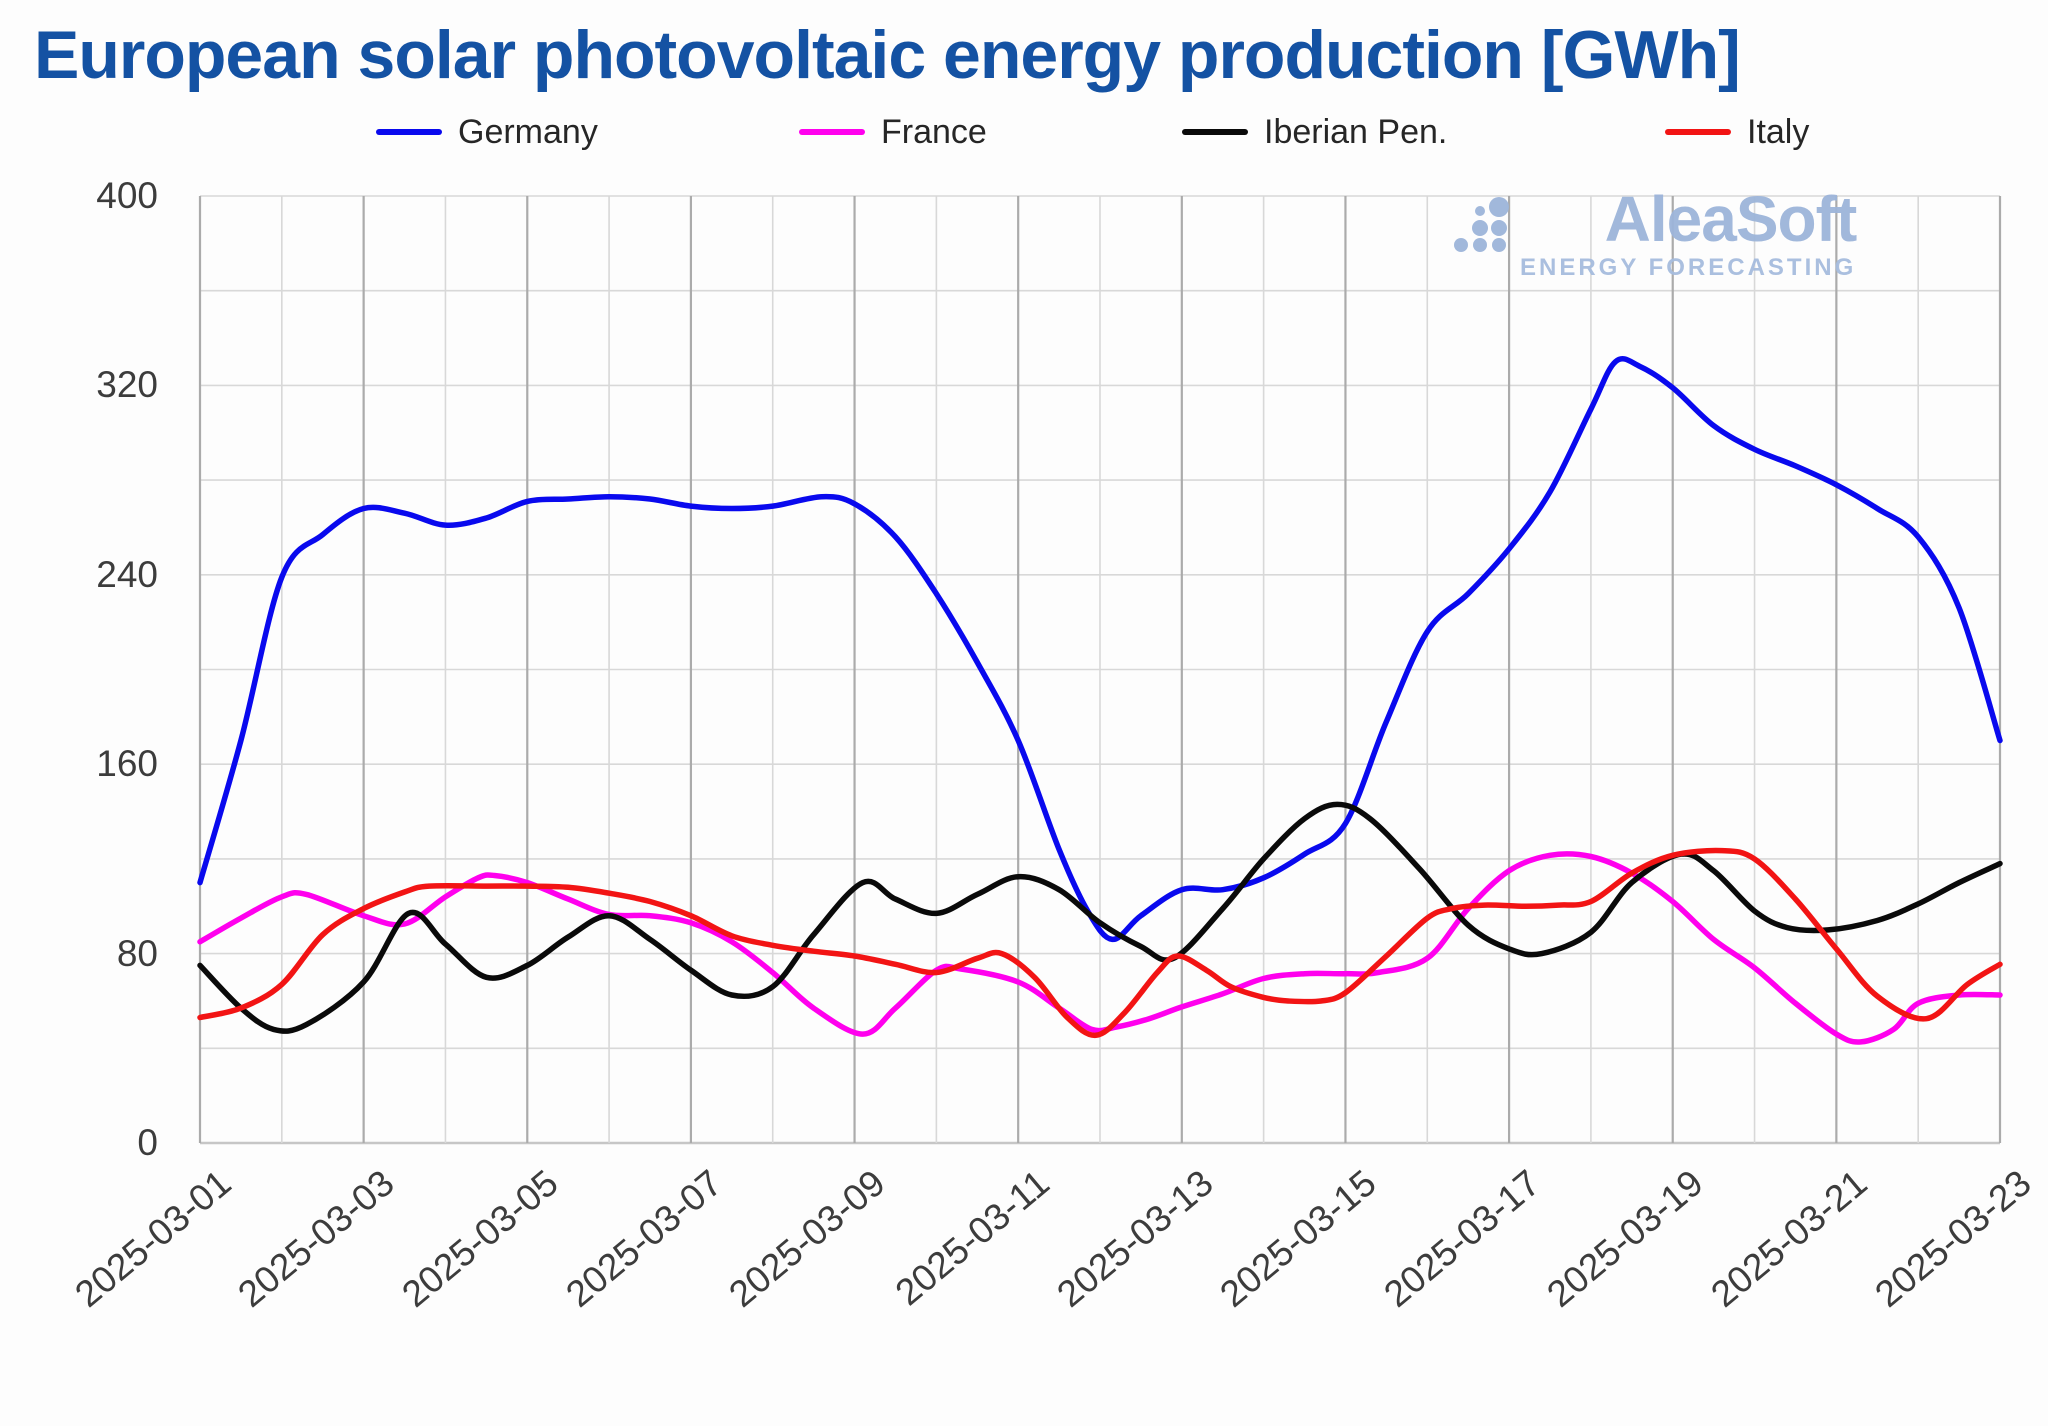 The height and width of the screenshot is (1426, 2048). What do you see at coordinates (137, 953) in the screenshot?
I see `y-tick-label-80: 80` at bounding box center [137, 953].